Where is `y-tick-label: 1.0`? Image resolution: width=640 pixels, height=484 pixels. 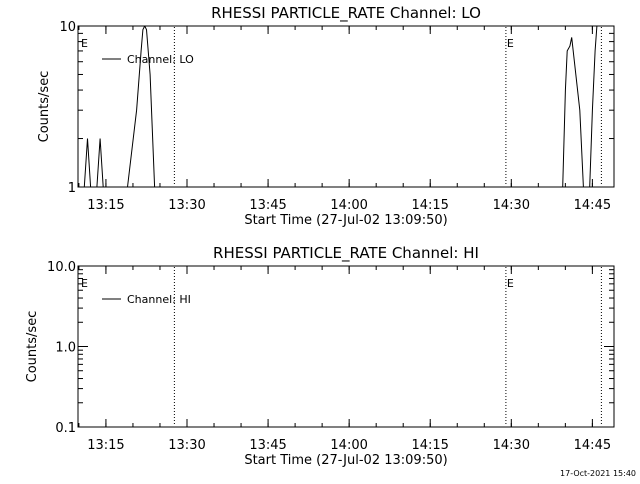 y-tick-label: 1.0 is located at coordinates (65, 348).